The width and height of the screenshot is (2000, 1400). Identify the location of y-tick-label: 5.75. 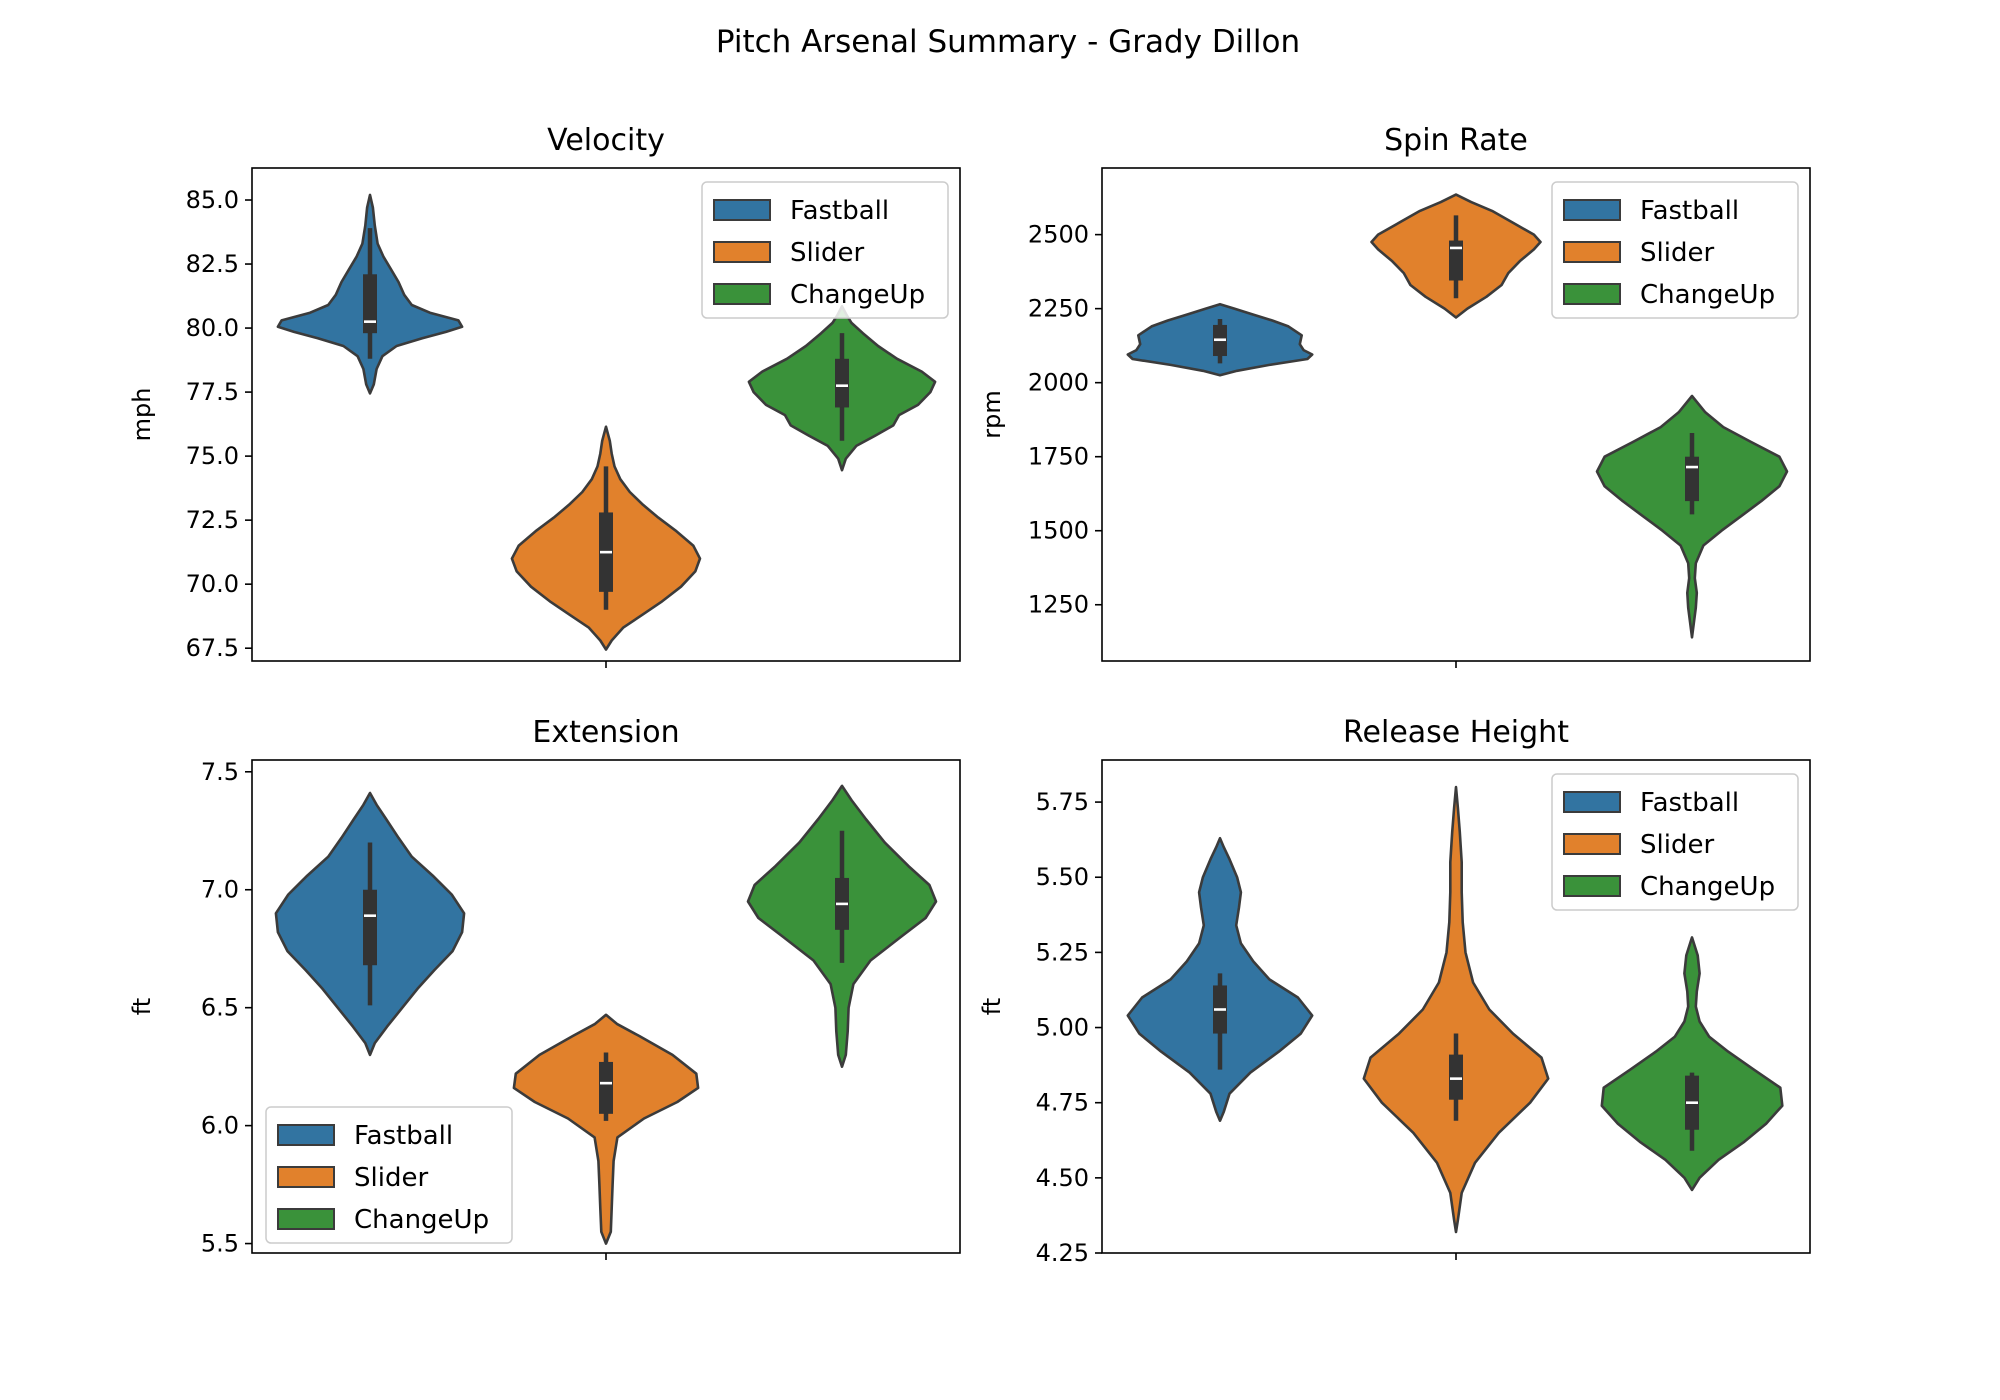
(1062, 802).